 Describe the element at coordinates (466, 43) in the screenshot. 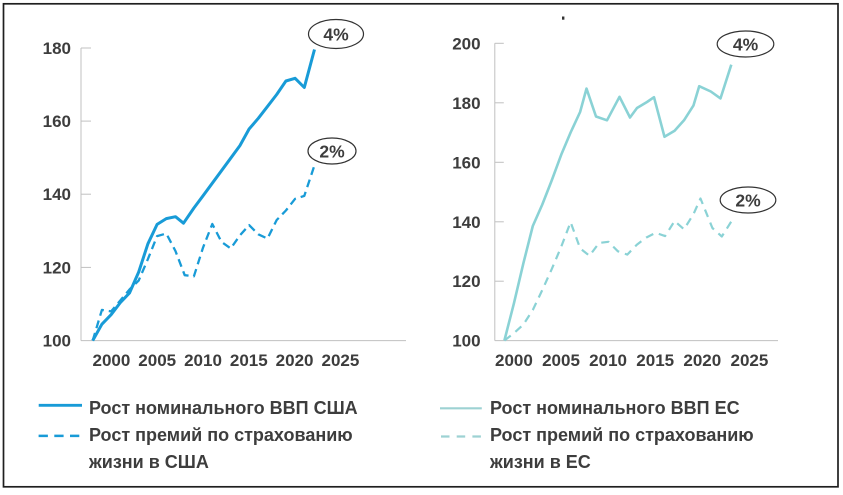

I see `svg-text: 200` at that location.